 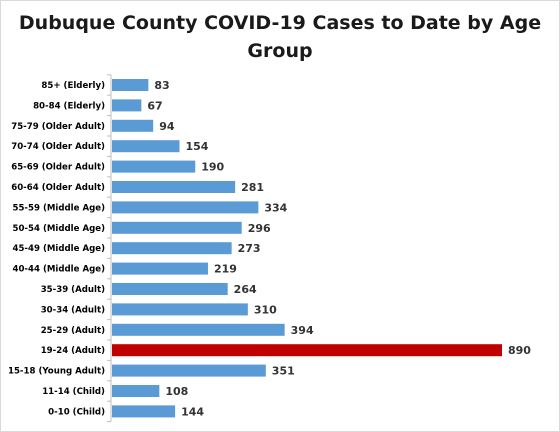 I want to click on value-label: 351, so click(x=283, y=371).